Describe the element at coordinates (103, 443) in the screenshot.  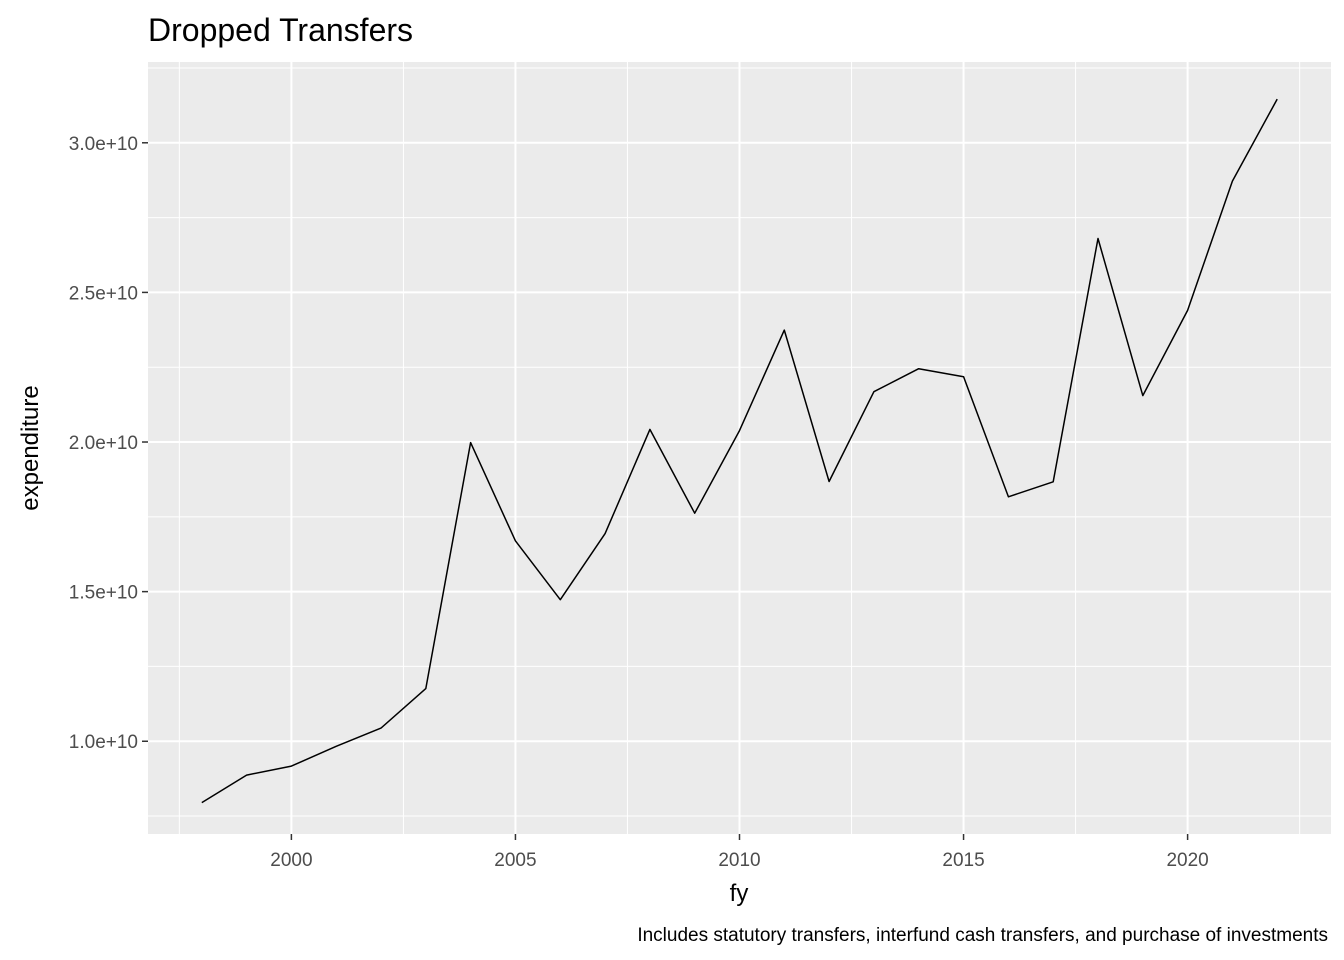
I see `y-tick-label: 2.0e+10` at that location.